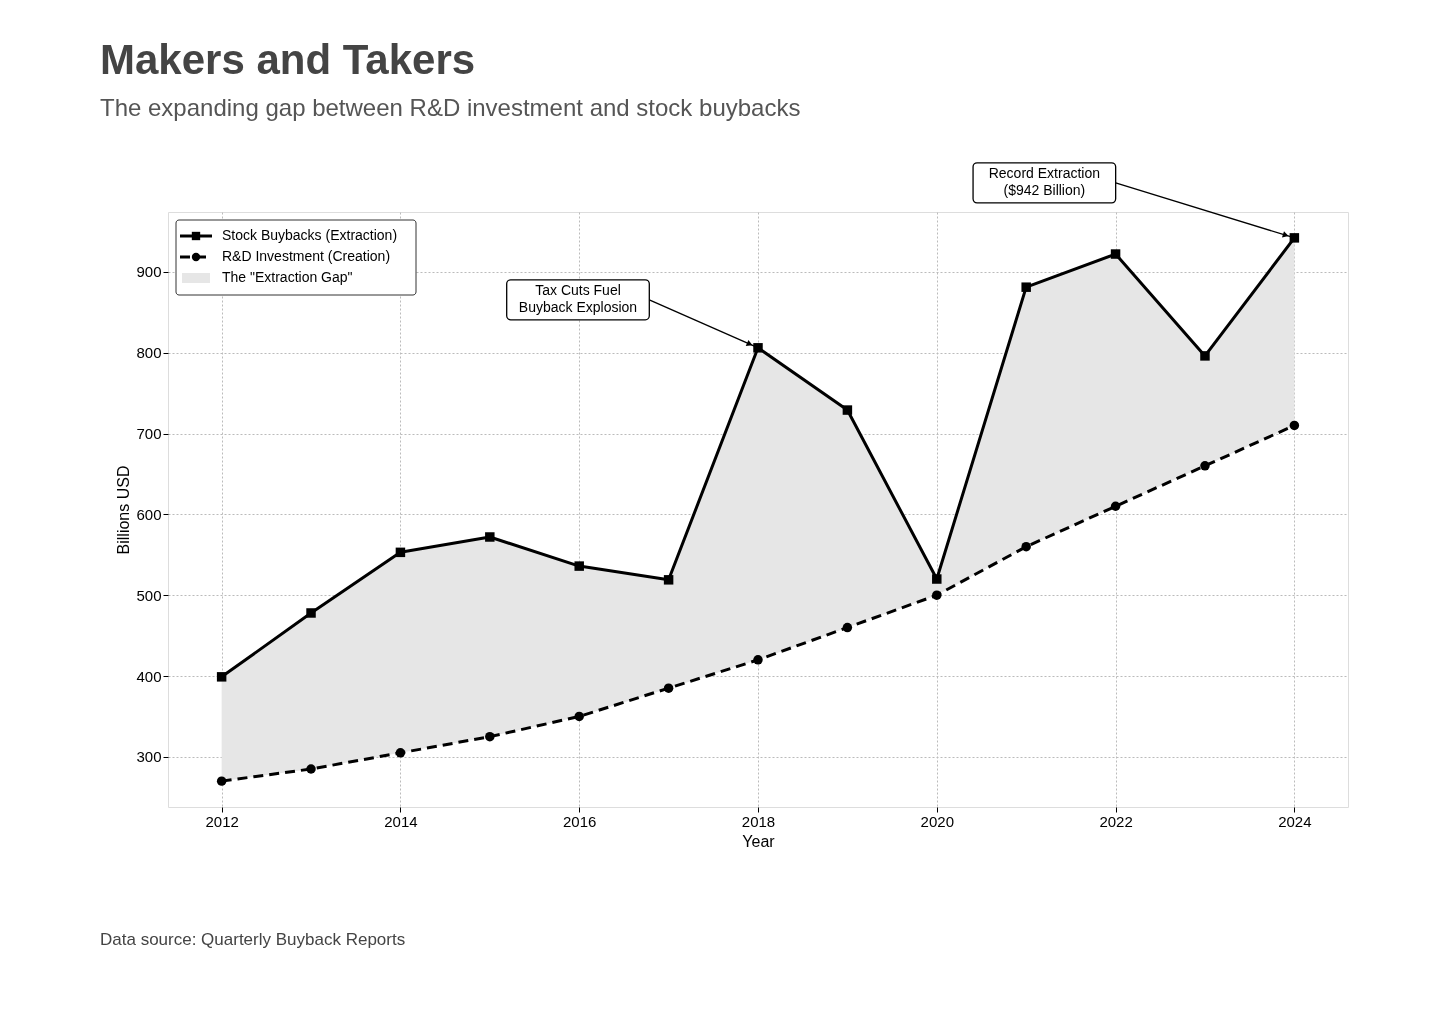  I want to click on y-tick-label: 500, so click(149, 595).